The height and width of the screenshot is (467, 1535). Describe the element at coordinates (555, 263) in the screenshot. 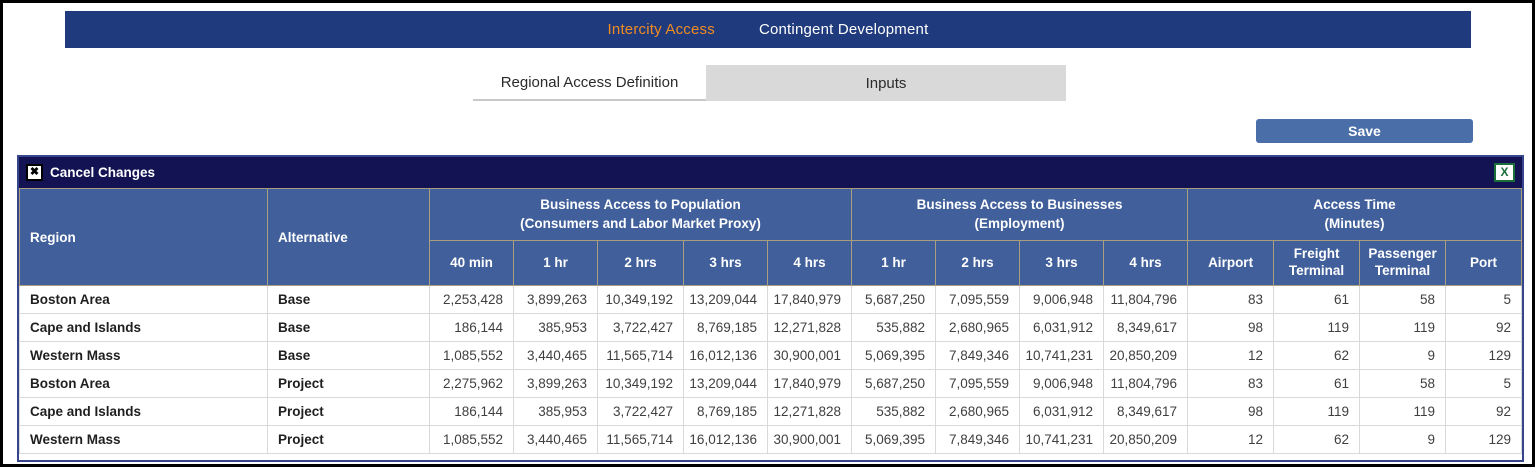

I see `column-header-1hr-pop: 1 hr` at that location.